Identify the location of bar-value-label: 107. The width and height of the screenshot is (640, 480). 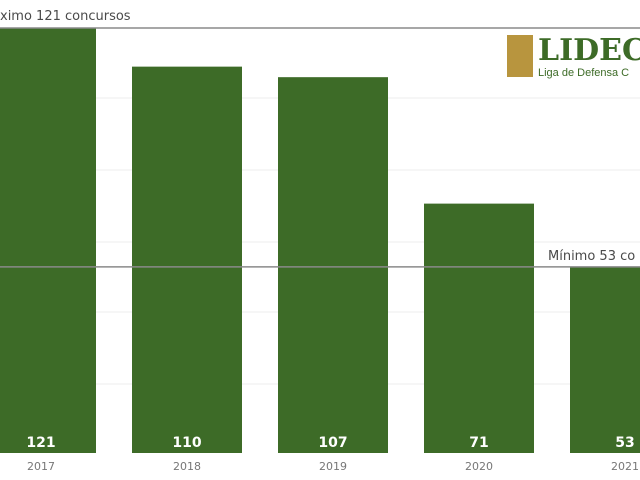
(332, 443).